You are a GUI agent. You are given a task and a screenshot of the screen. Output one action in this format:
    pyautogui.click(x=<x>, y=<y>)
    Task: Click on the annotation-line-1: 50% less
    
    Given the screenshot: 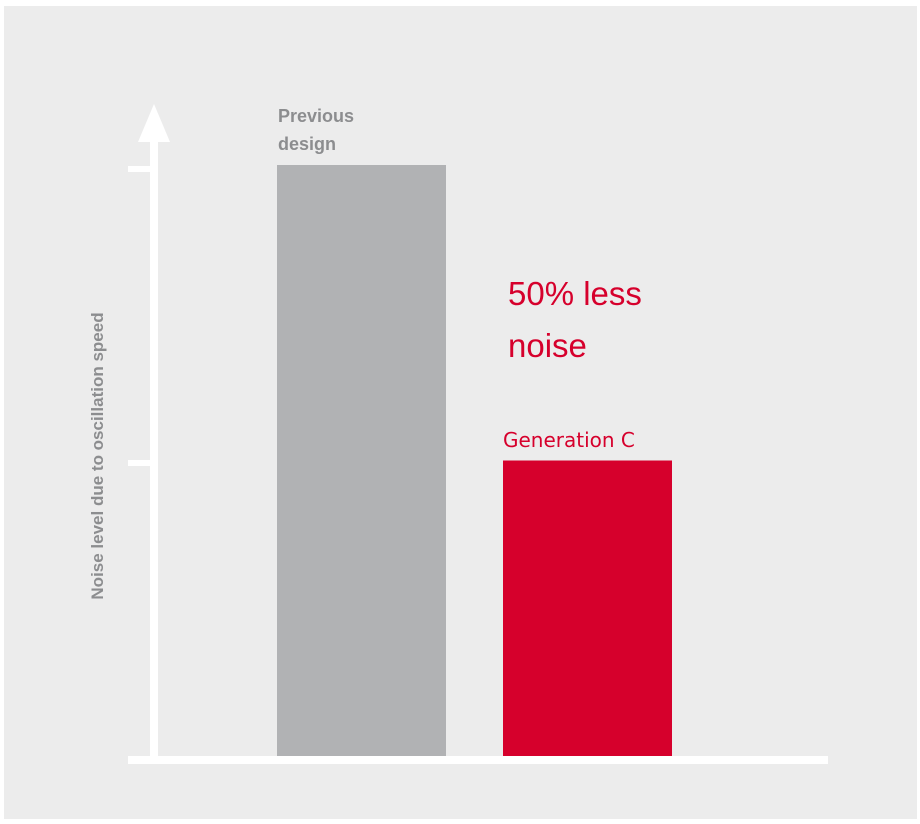 What is the action you would take?
    pyautogui.click(x=575, y=293)
    